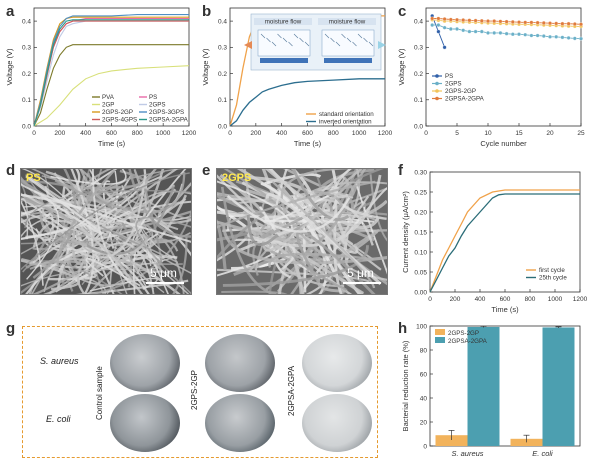 The height and width of the screenshot is (465, 593). Describe the element at coordinates (424, 422) in the screenshot. I see `y-tick-label: 20` at that location.